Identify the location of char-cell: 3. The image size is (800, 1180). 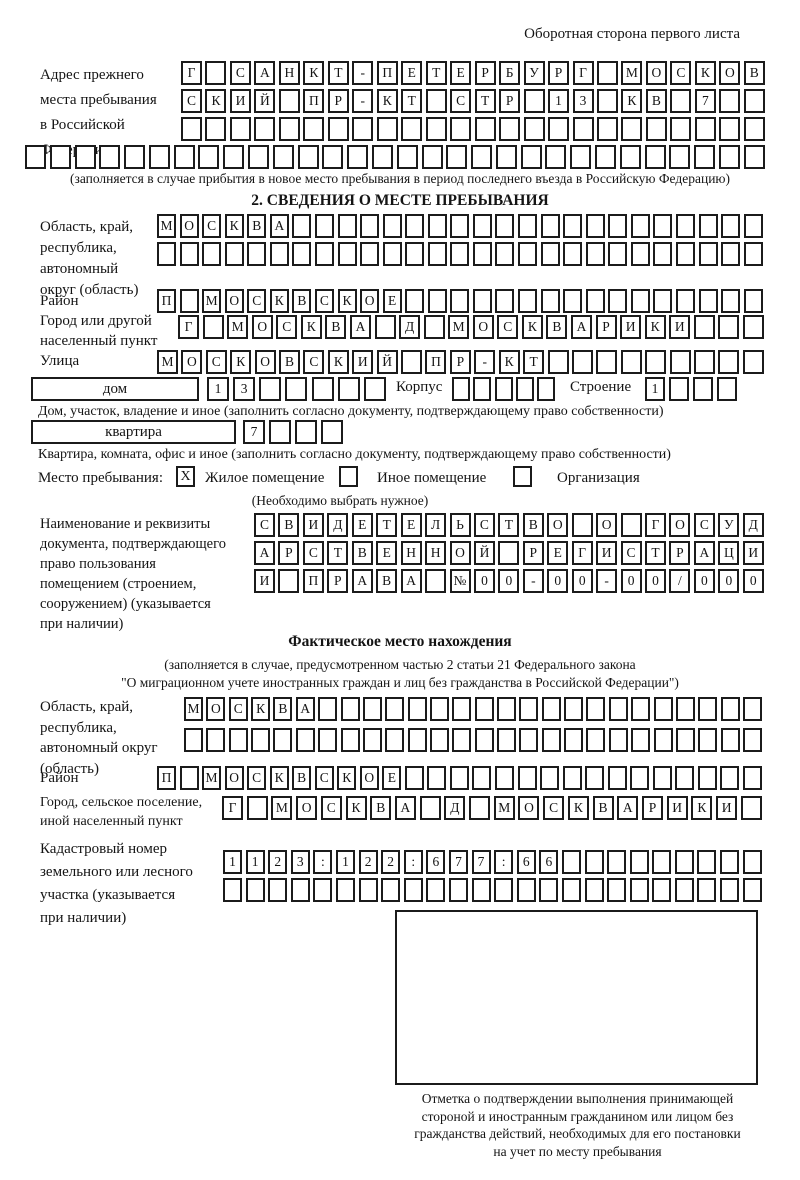
(583, 101).